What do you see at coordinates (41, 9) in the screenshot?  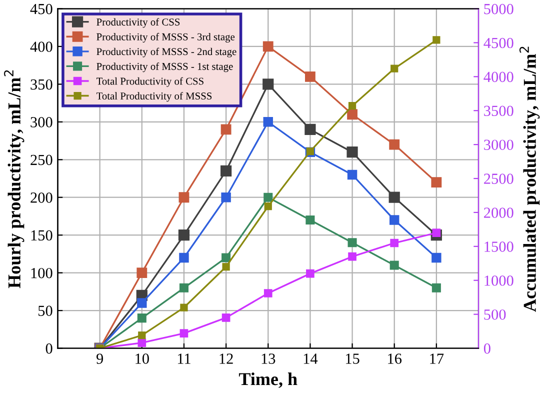 I see `y-tick-label: 450` at bounding box center [41, 9].